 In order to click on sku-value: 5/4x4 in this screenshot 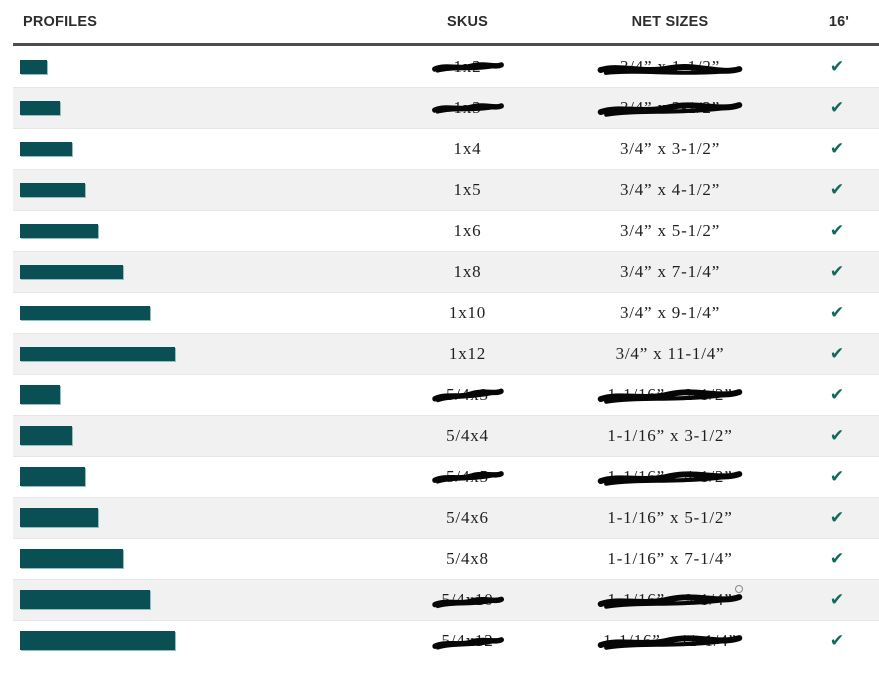, I will do `click(467, 435)`.